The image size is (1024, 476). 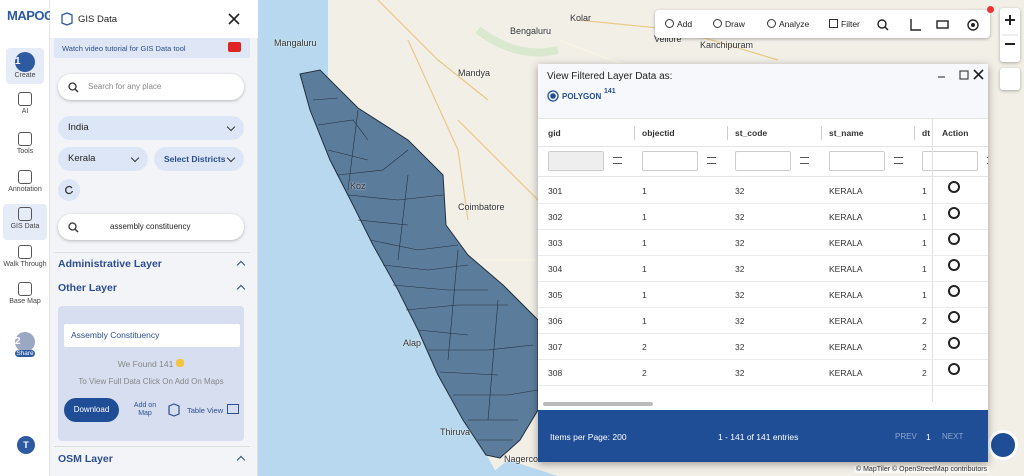 I want to click on print-button, so click(x=1010, y=79).